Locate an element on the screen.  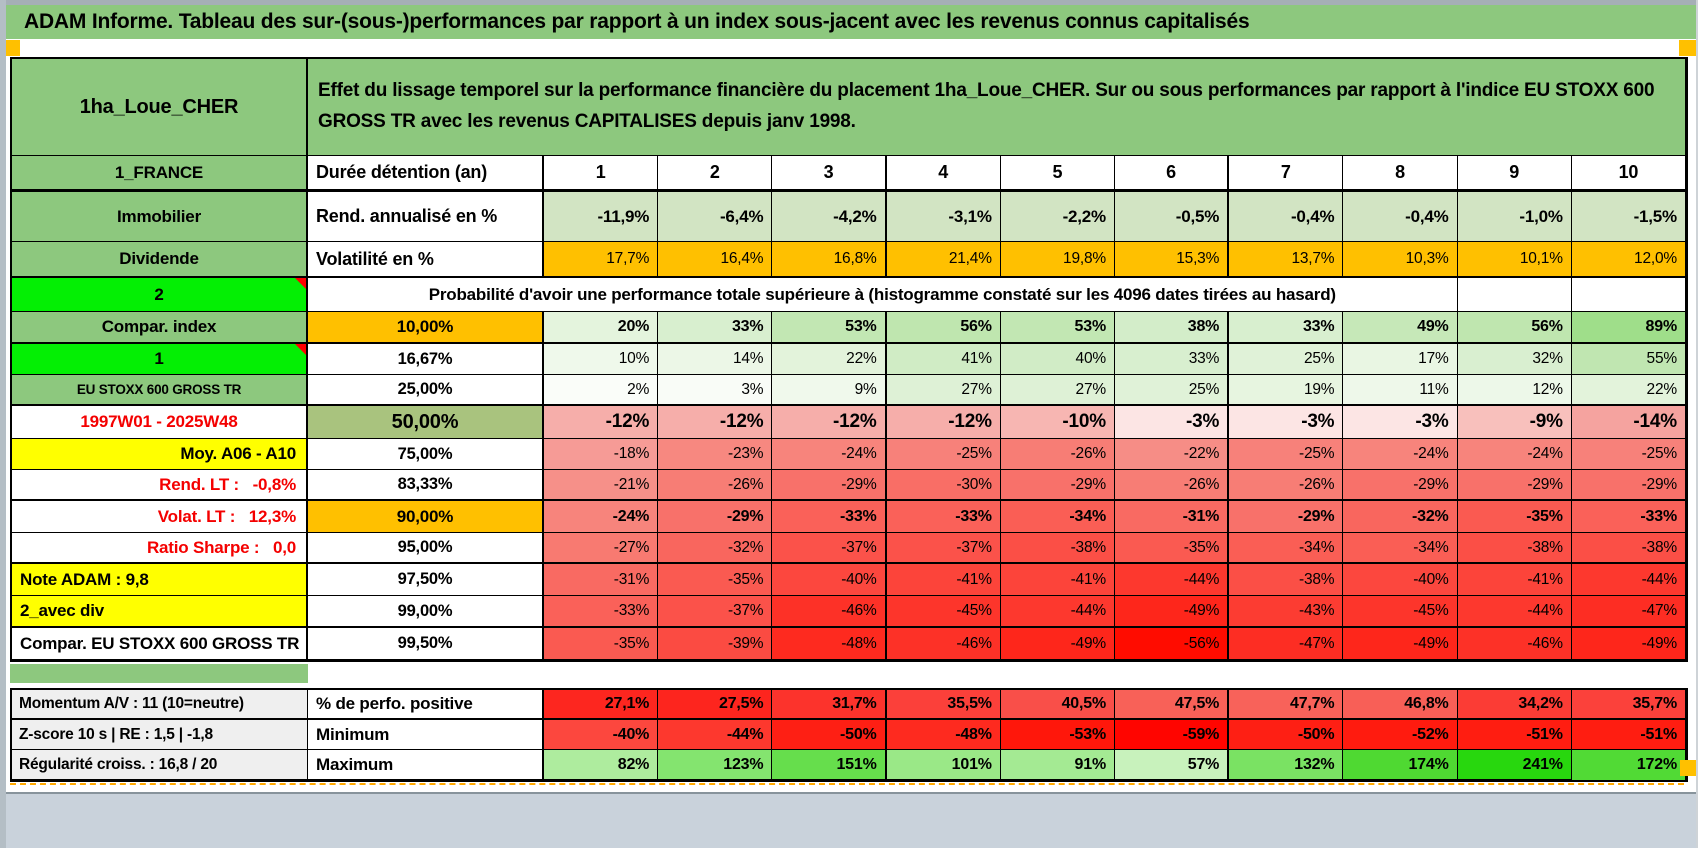
table-cell-r12c3: -32% is located at coordinates (715, 548).